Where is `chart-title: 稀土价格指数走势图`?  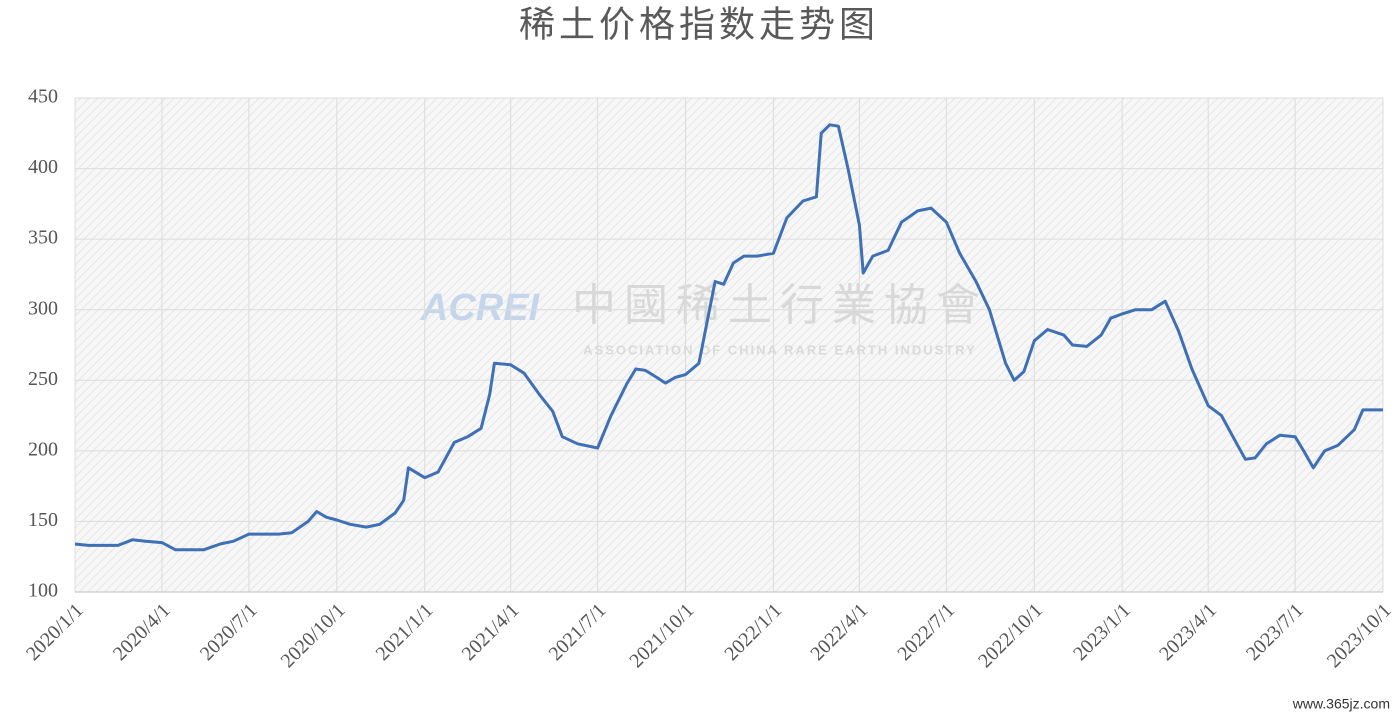
chart-title: 稀土价格指数走势图 is located at coordinates (699, 24).